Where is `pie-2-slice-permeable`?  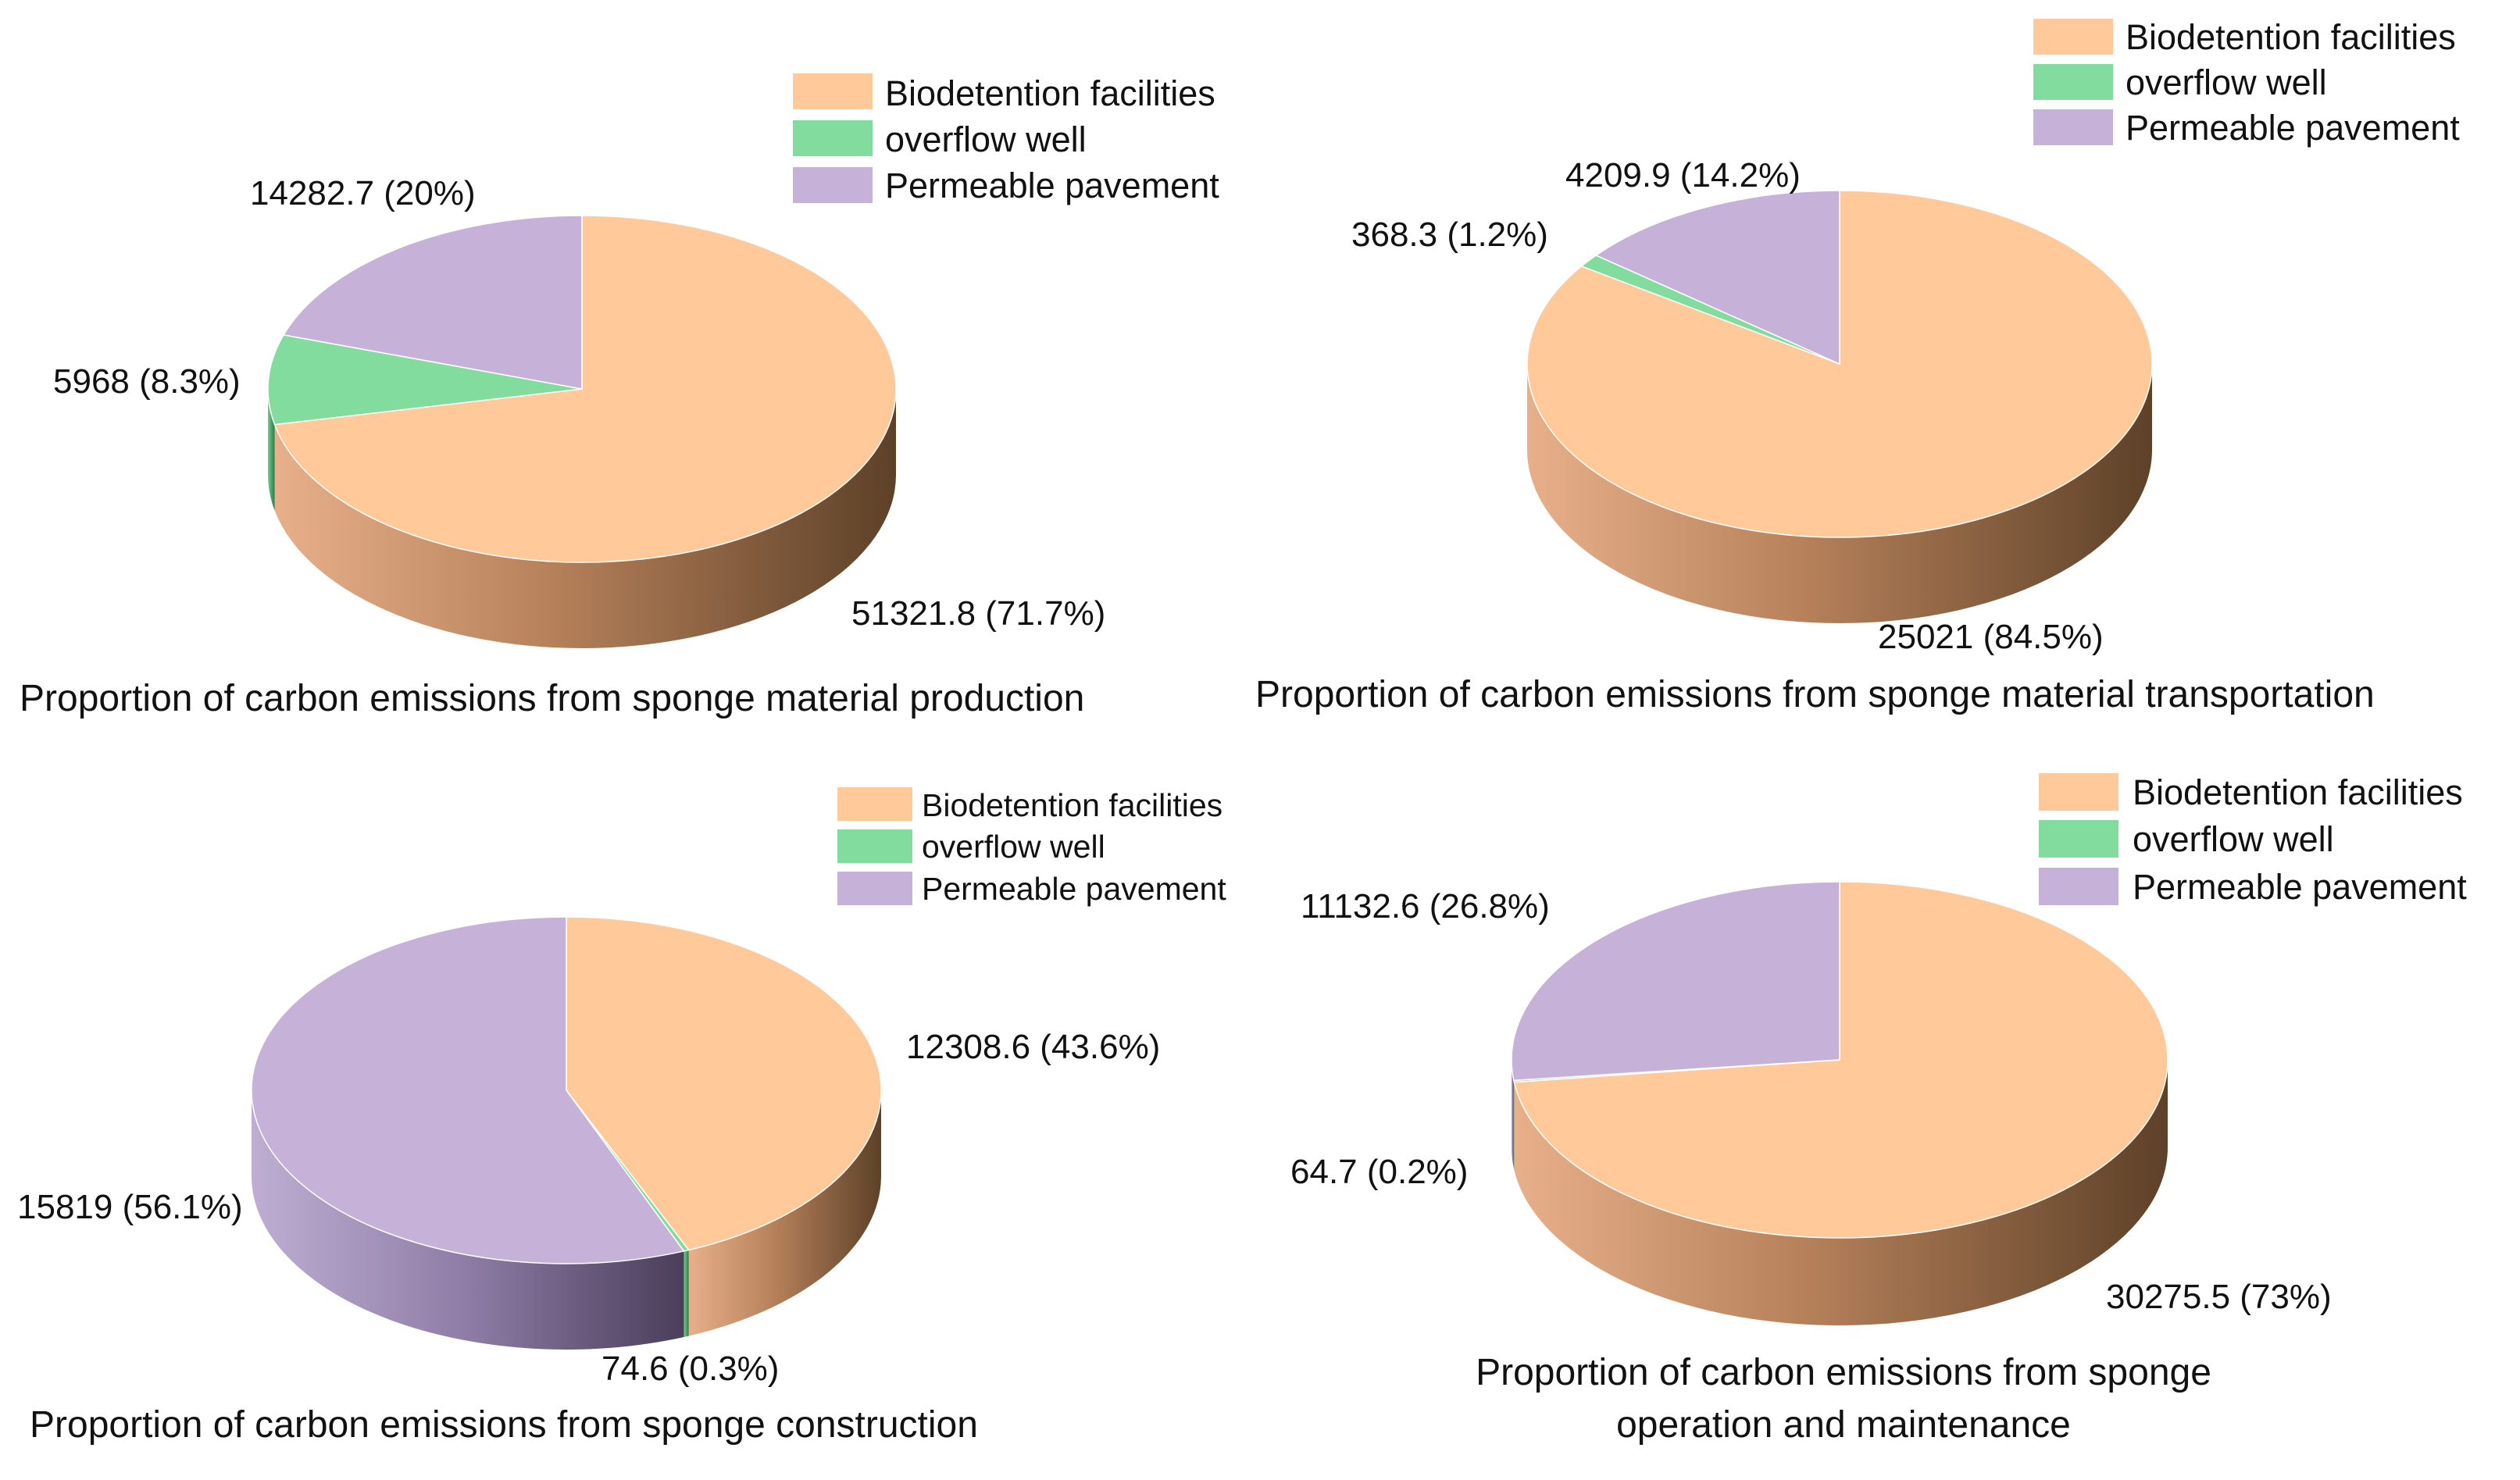 pie-2-slice-permeable is located at coordinates (1717, 278).